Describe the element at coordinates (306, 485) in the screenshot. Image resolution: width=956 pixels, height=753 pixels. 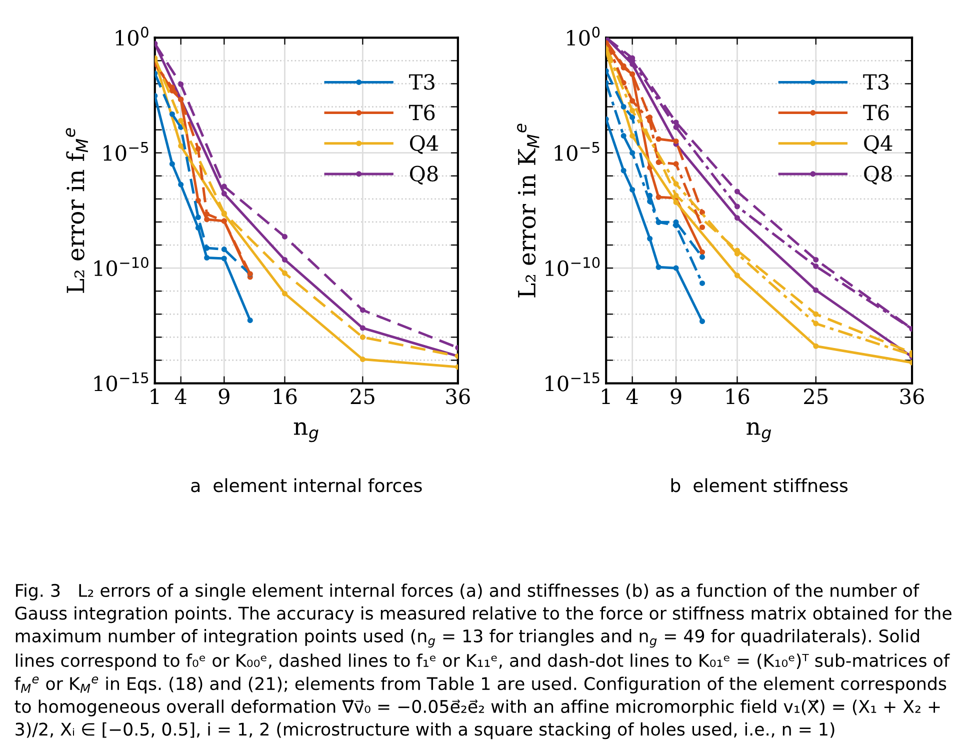
I see `text: a element internal forces` at that location.